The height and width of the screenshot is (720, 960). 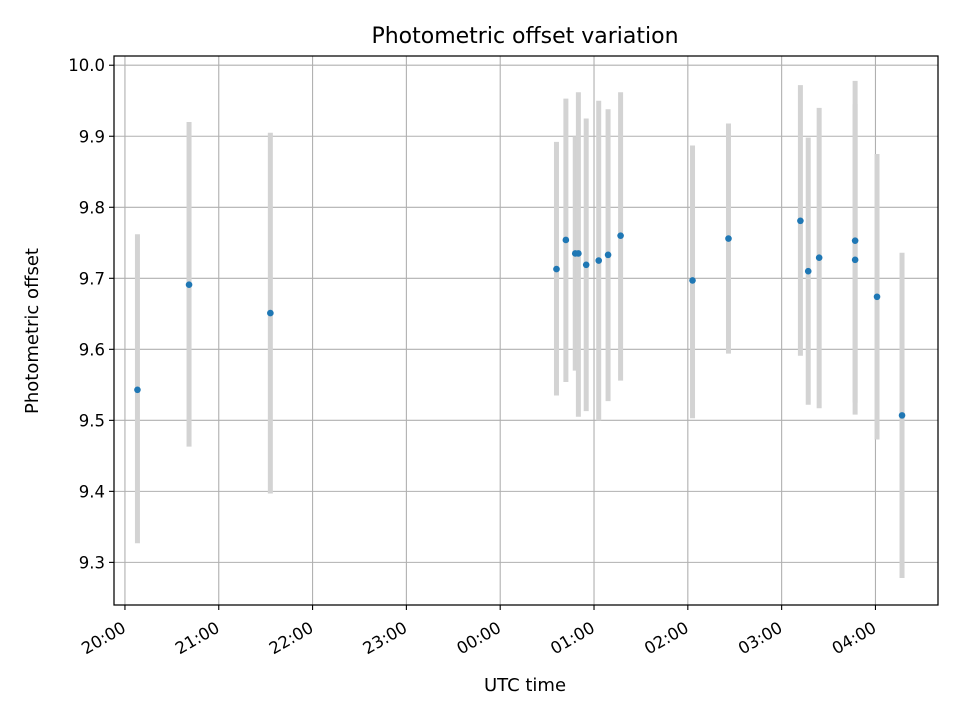 I want to click on y-tick-label: 9.3, so click(x=92, y=562).